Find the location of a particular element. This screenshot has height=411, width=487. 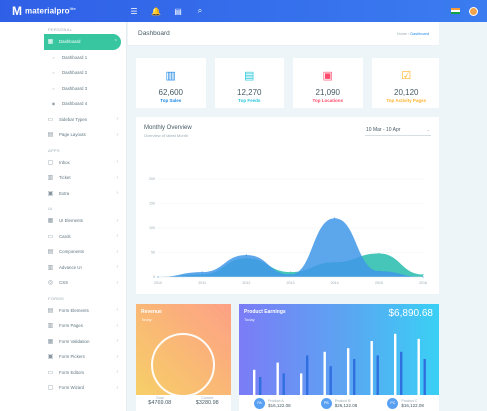

sidebar-item: ▥ Ticket › is located at coordinates (63, 178).